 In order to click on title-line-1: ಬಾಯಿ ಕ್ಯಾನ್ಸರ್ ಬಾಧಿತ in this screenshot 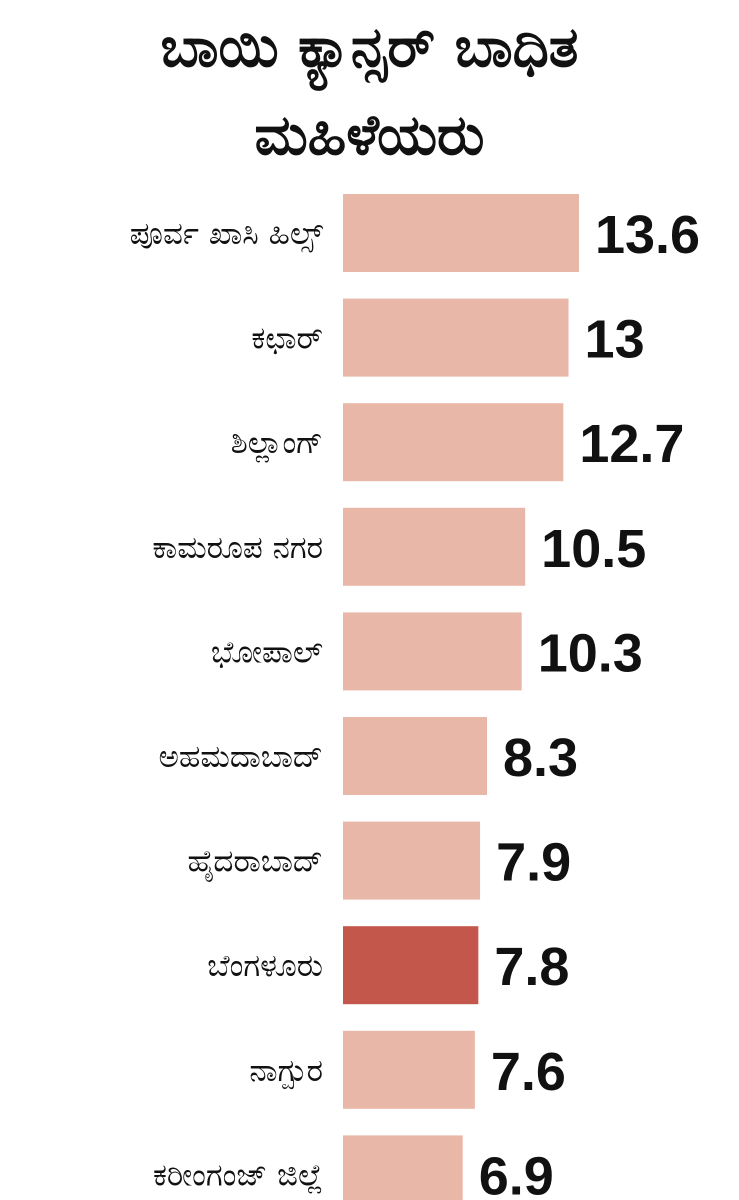, I will do `click(369, 47)`.